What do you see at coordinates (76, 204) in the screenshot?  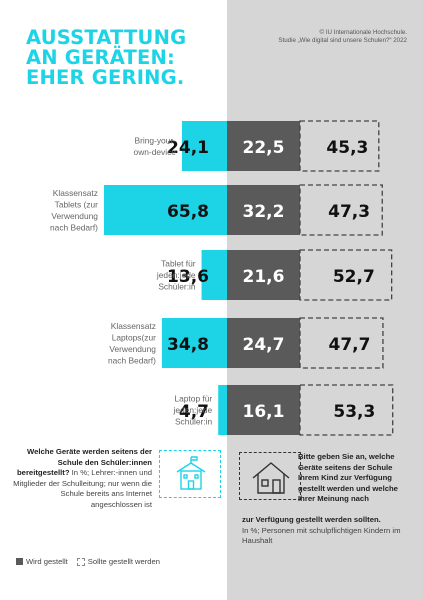 I see `category-label: Tablets (zur` at bounding box center [76, 204].